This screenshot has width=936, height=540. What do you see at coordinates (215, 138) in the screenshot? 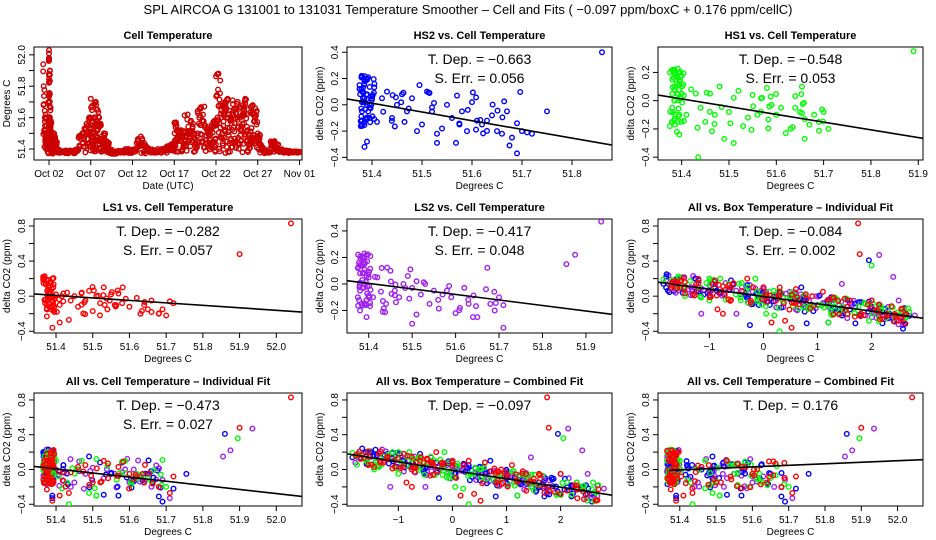
I see `point-cell-dense` at bounding box center [215, 138].